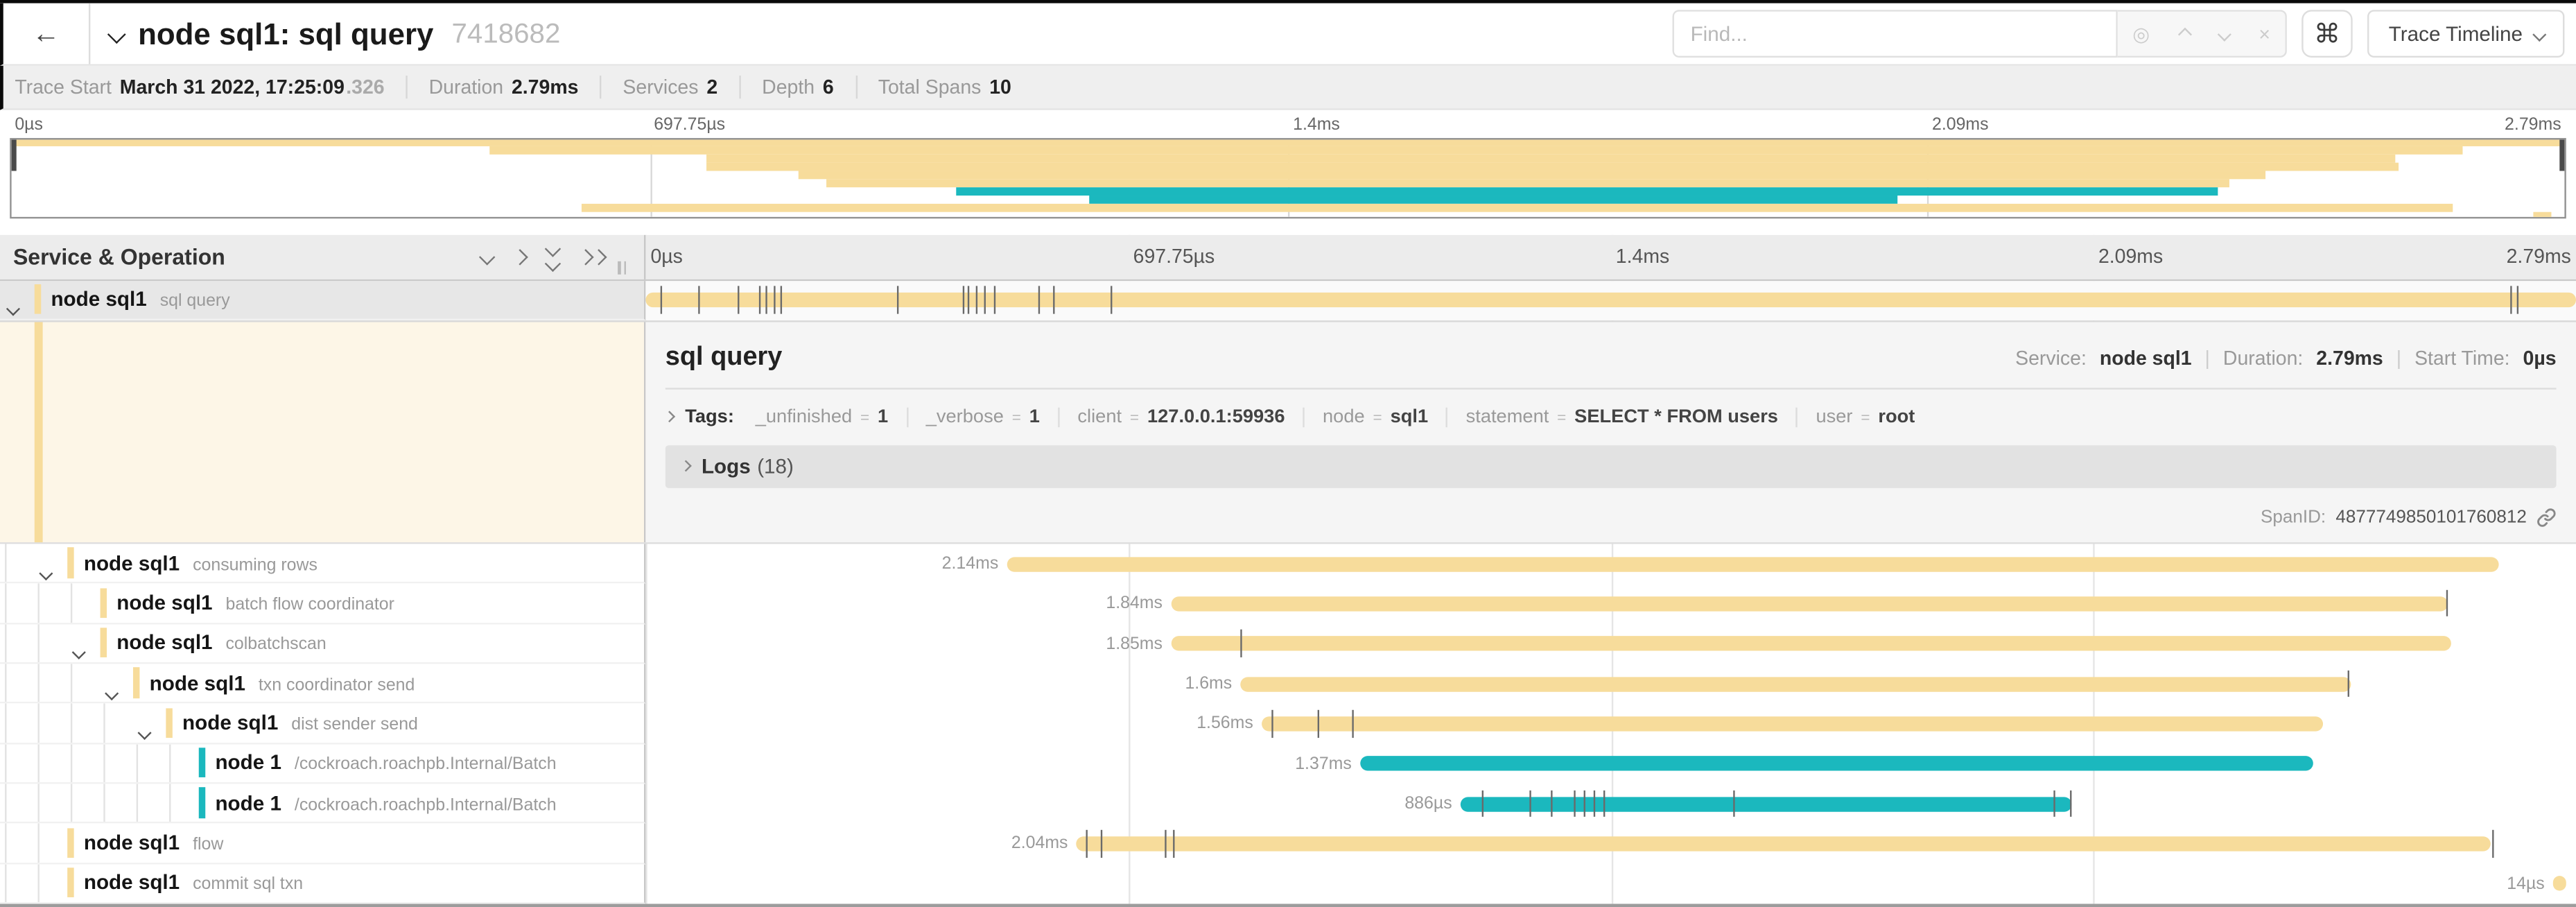 This screenshot has width=2576, height=907. I want to click on chevron-down-icon, so click(2224, 34).